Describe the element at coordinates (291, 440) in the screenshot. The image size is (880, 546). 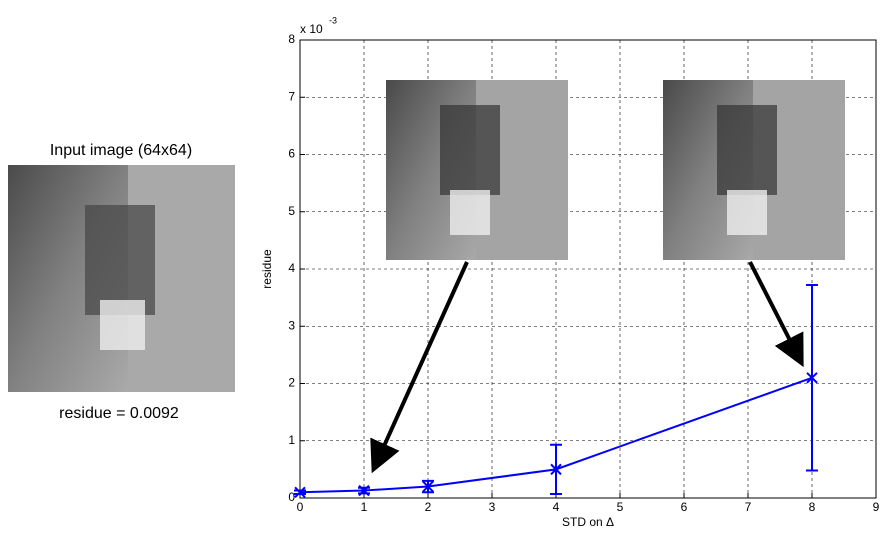
I see `y-tick-label: 1` at that location.